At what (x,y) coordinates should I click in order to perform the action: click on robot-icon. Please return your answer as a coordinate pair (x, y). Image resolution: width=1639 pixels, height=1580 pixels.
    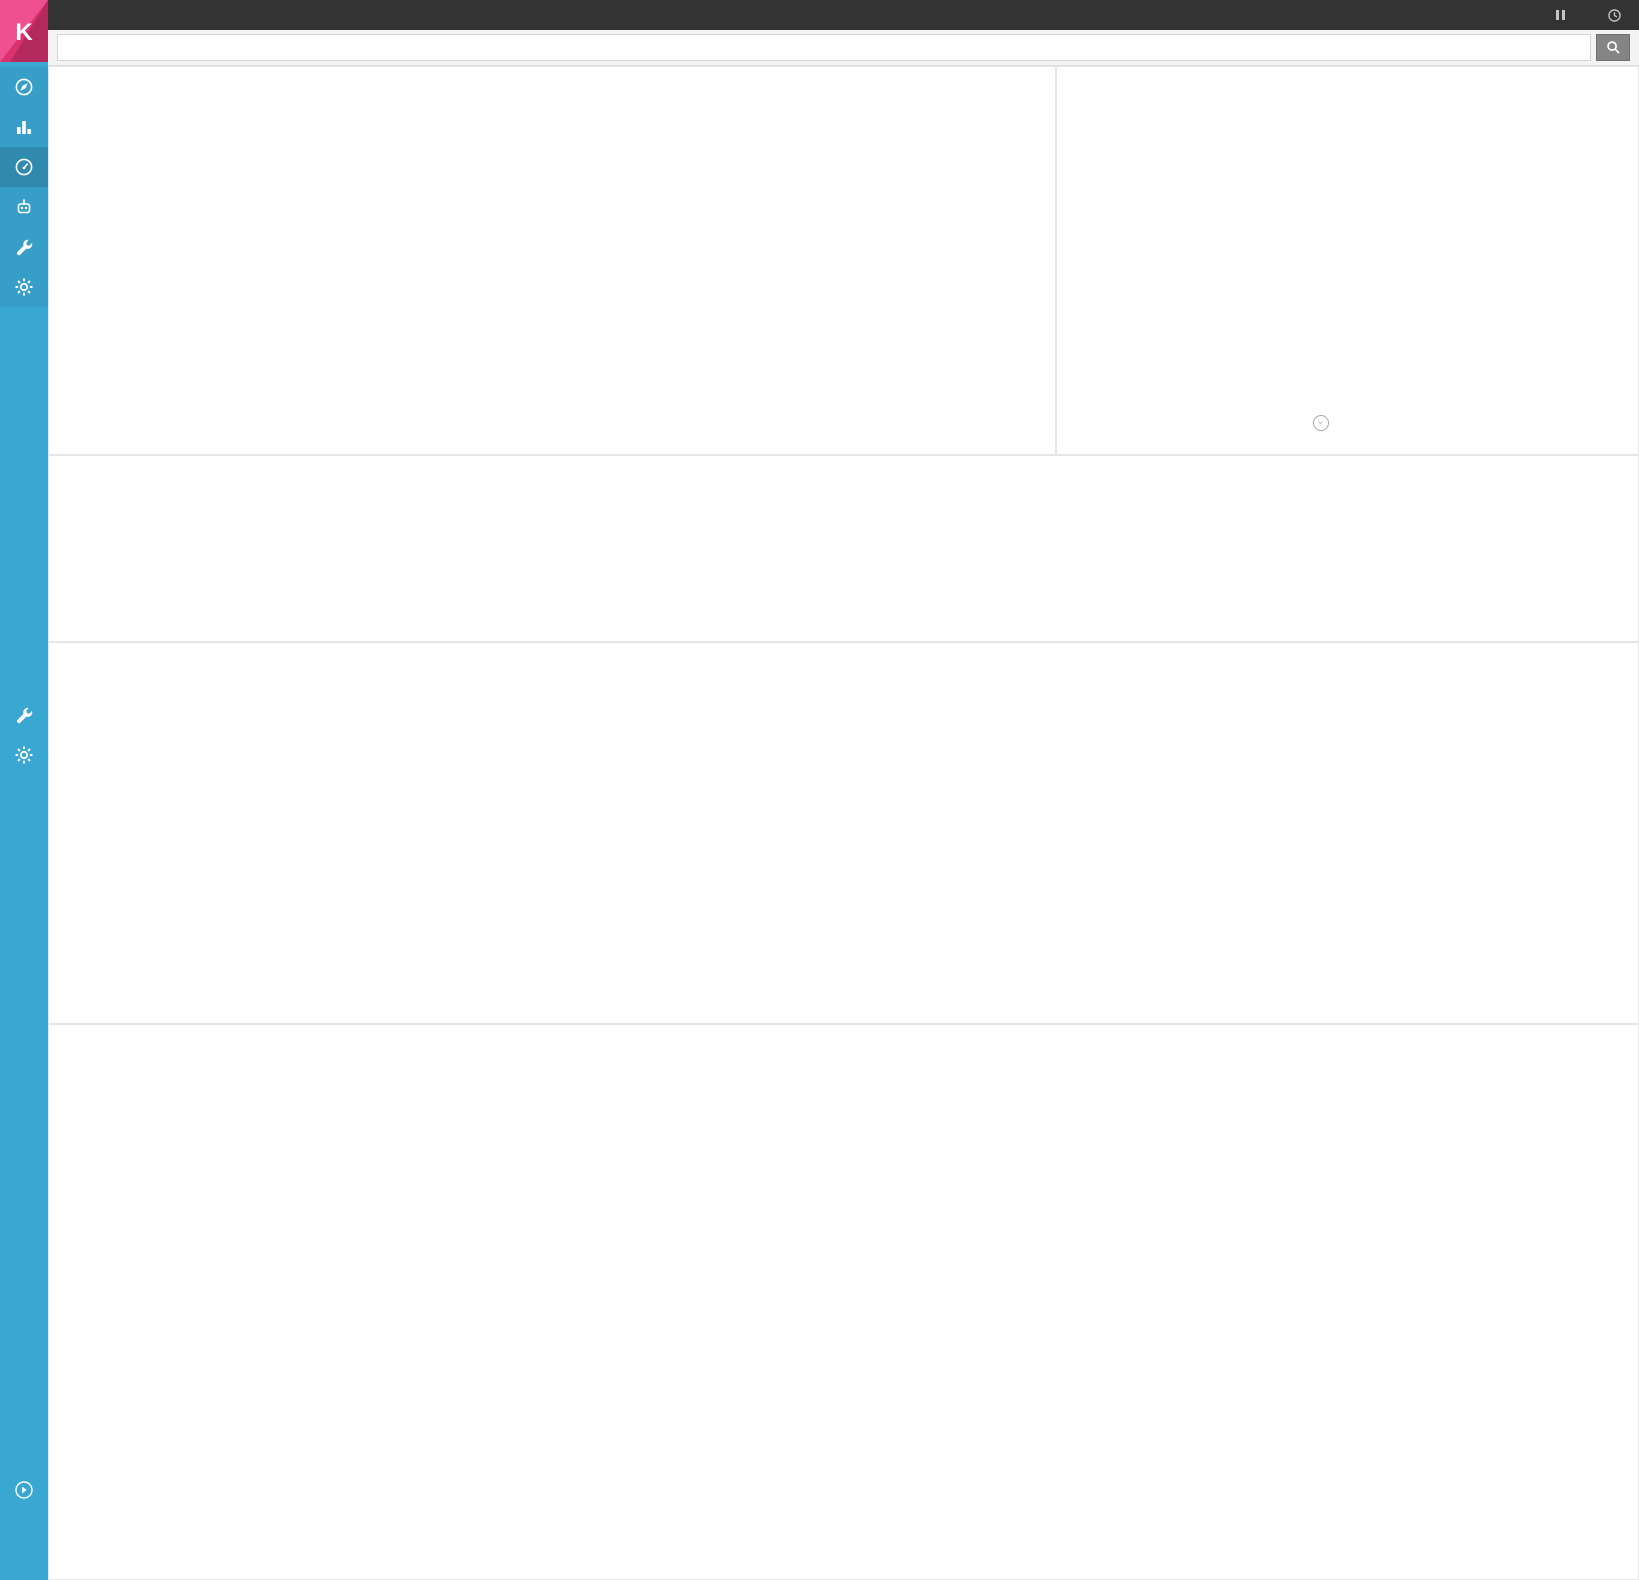
    Looking at the image, I should click on (24, 206).